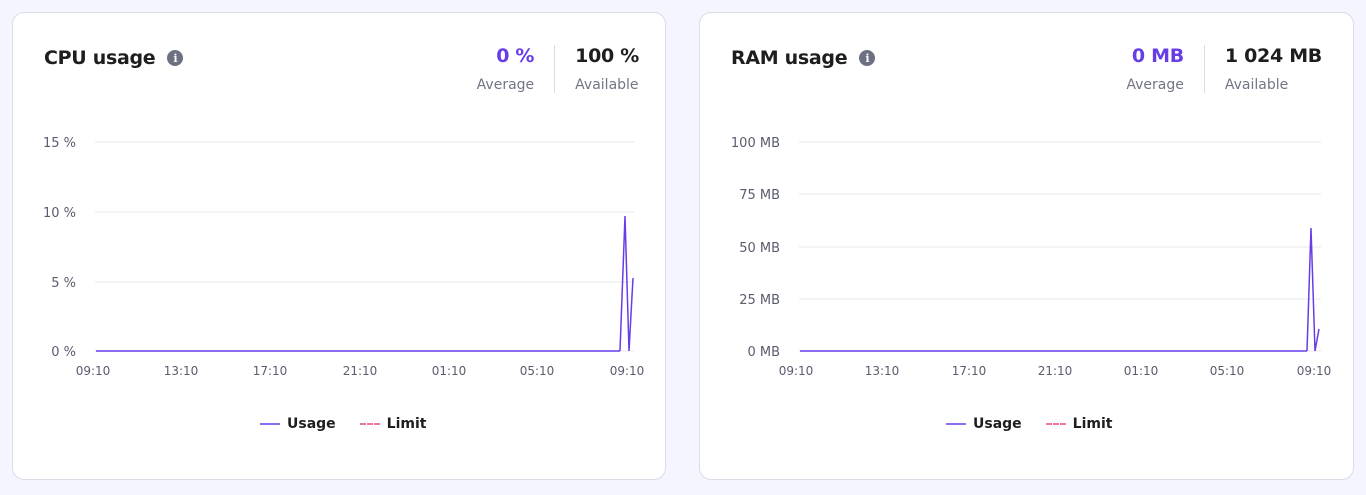  Describe the element at coordinates (1155, 85) in the screenshot. I see `ram-average-label: Average` at that location.